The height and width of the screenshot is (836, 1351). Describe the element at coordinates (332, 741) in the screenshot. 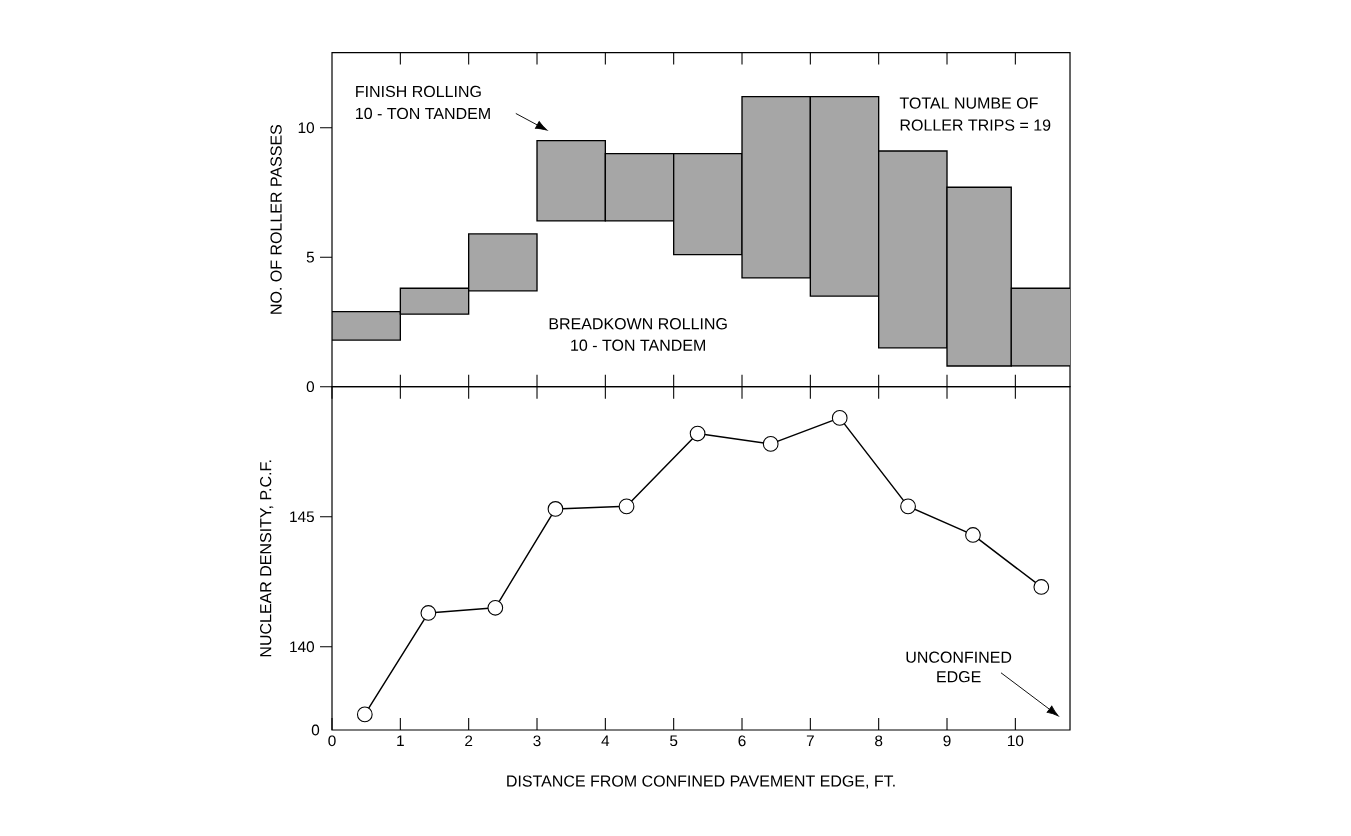

I see `x-tick-label: 0` at that location.